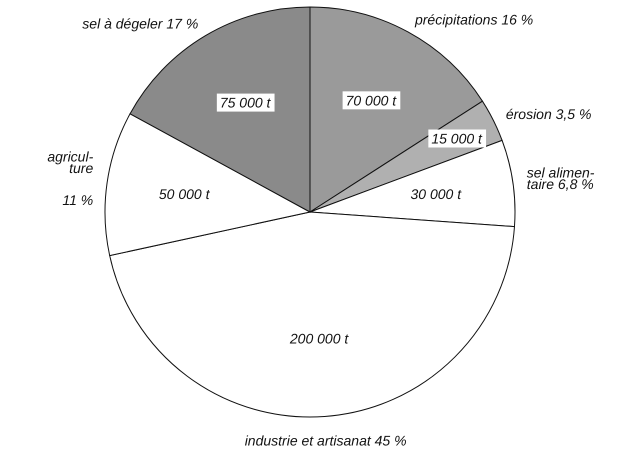  I want to click on slice-label: érosion 3,5 %, so click(549, 114).